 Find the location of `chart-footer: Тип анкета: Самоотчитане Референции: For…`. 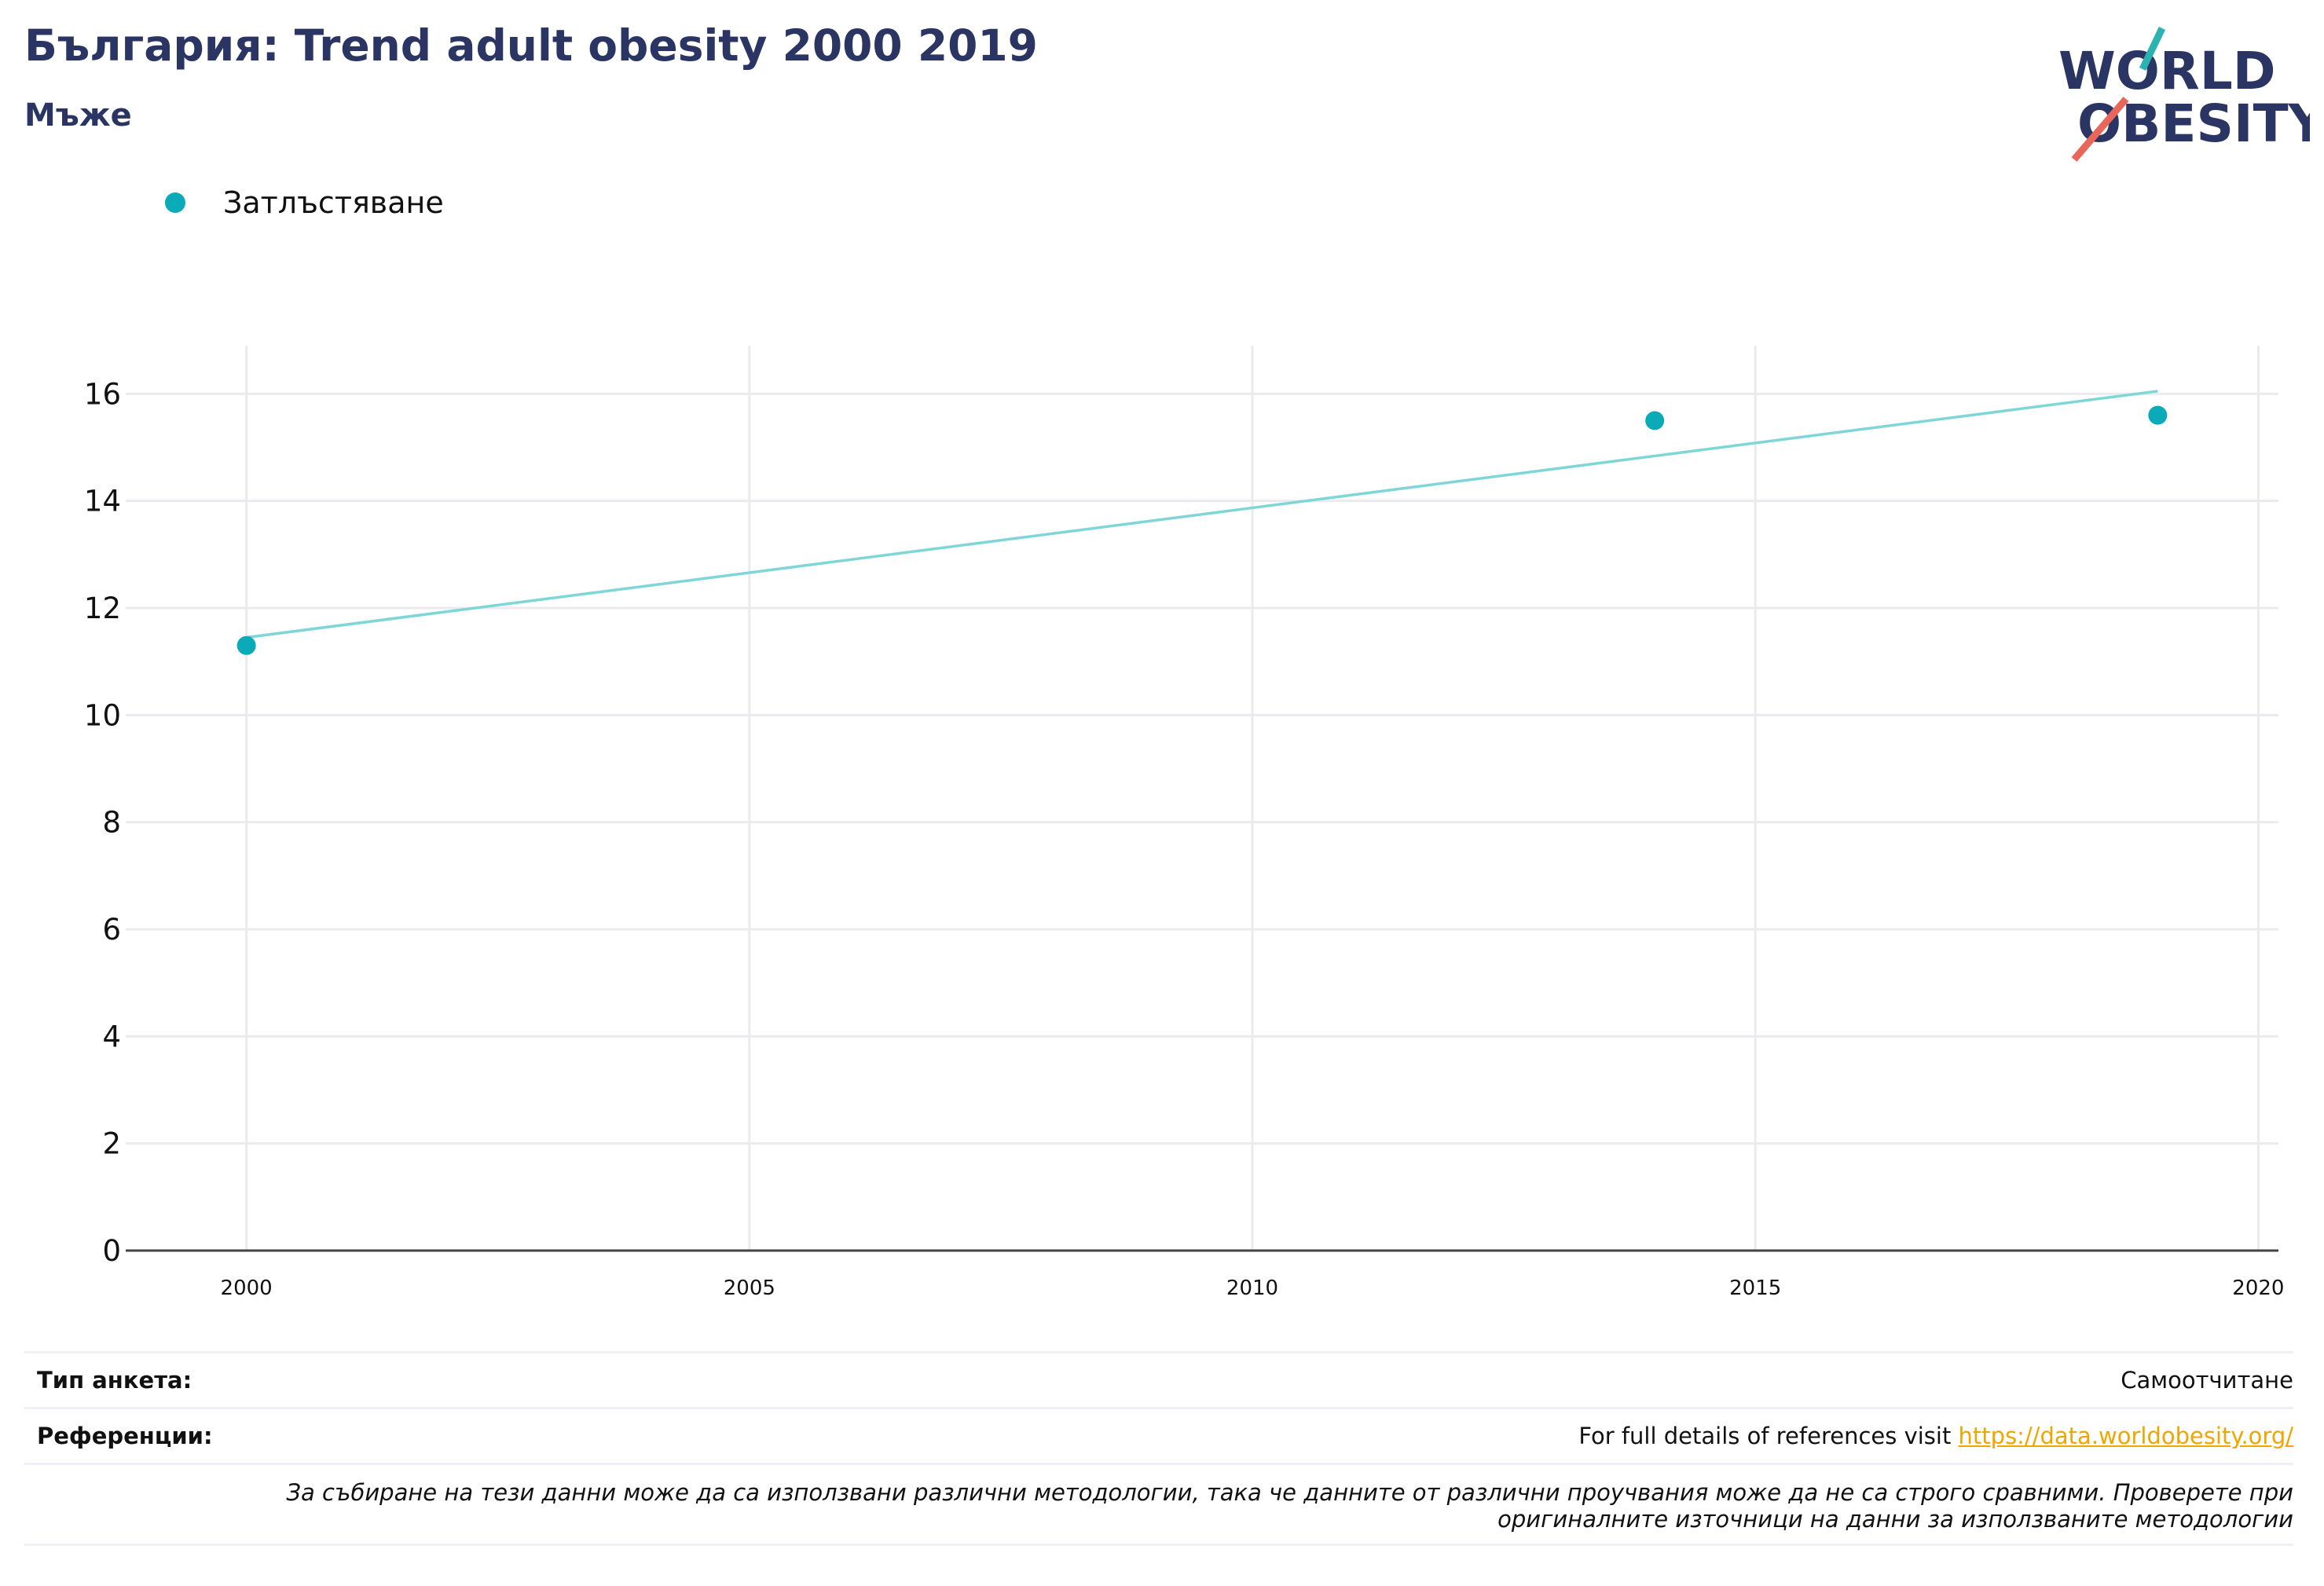

chart-footer: Тип анкета: Самоотчитане Референции: For… is located at coordinates (1158, 1448).